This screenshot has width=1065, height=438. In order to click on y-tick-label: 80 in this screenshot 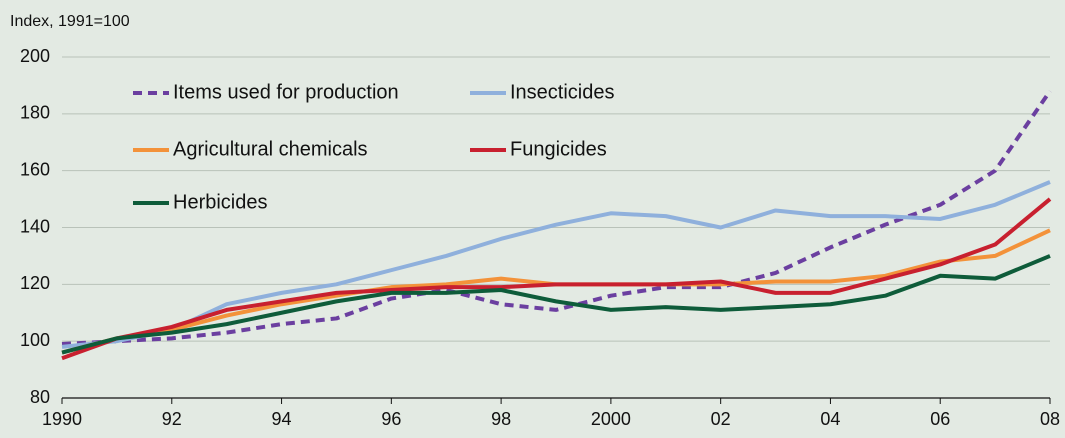, I will do `click(40, 397)`.